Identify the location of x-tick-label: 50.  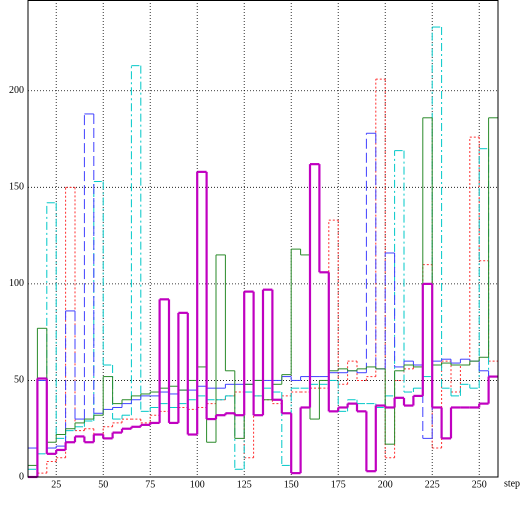
(103, 484).